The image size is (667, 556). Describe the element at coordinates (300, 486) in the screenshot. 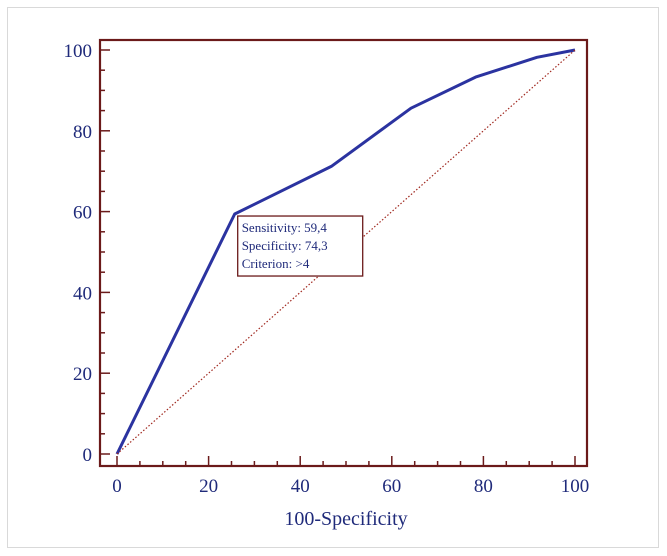

I see `x-tick-label: 40` at that location.